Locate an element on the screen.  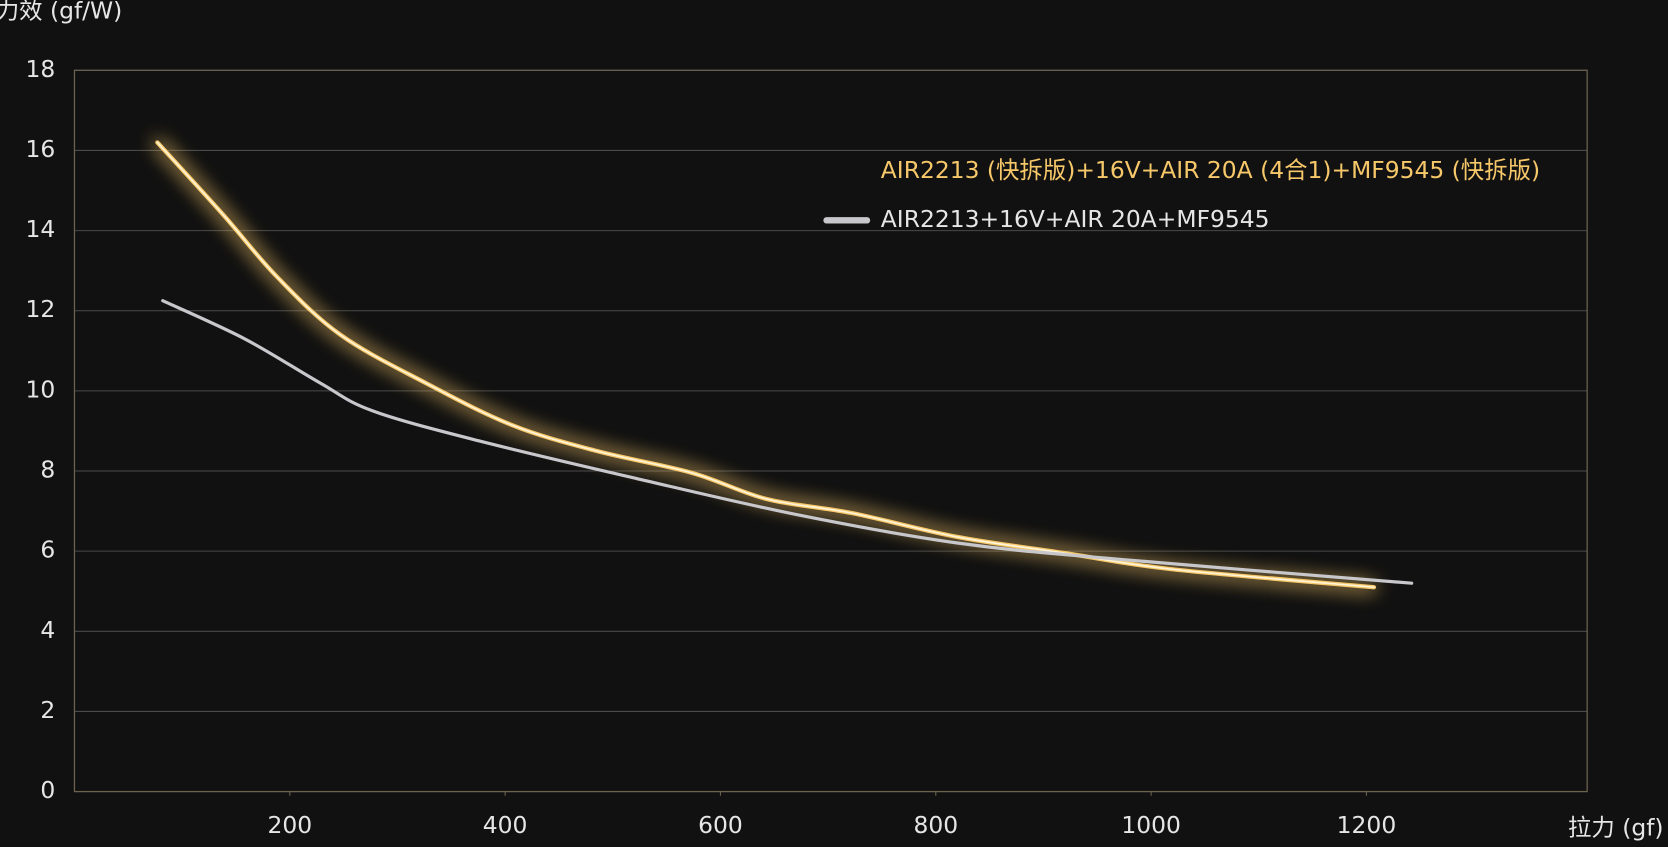
x-tick-label: 600 is located at coordinates (720, 825).